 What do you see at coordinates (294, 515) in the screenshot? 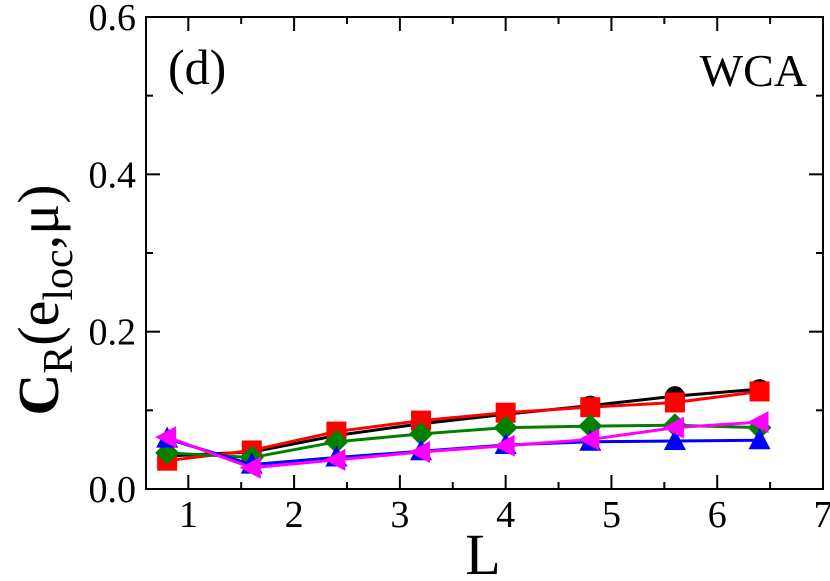
I see `x-tick-label: 2` at bounding box center [294, 515].